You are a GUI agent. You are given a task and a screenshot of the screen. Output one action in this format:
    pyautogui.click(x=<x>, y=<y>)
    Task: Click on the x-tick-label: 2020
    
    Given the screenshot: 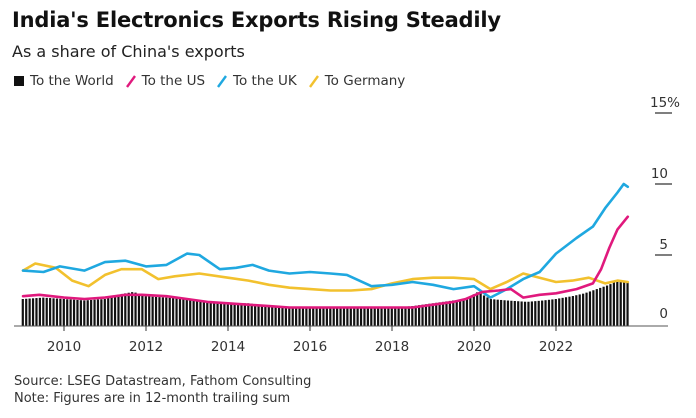 What is the action you would take?
    pyautogui.click(x=474, y=347)
    